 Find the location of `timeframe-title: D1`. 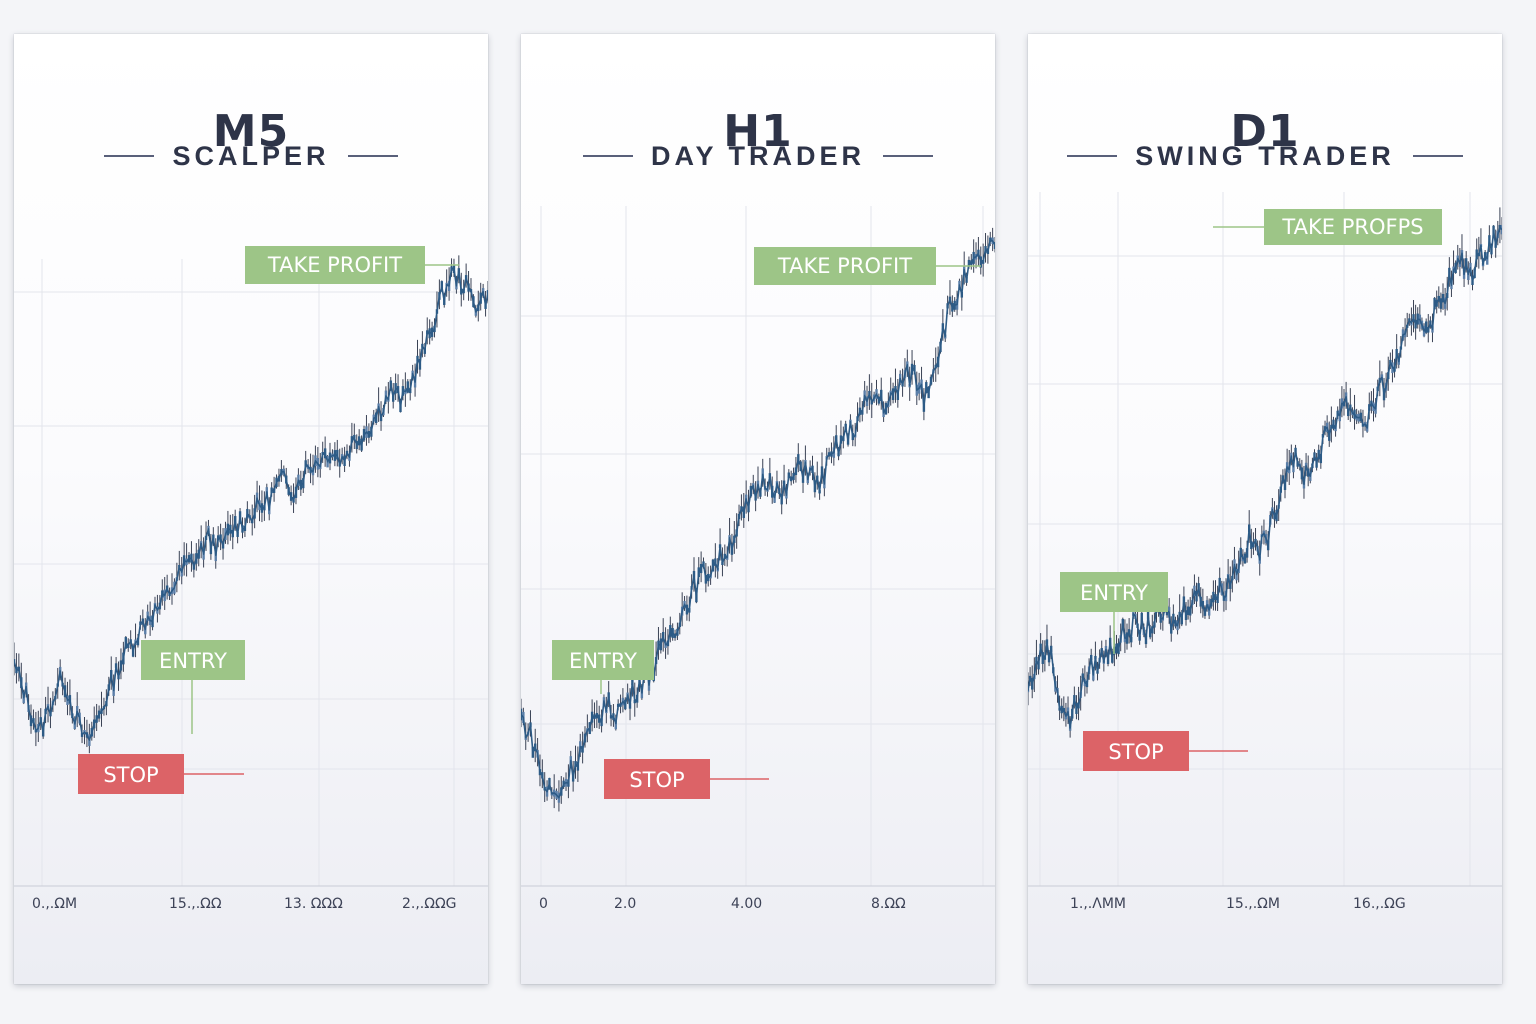

timeframe-title: D1 is located at coordinates (1265, 131).